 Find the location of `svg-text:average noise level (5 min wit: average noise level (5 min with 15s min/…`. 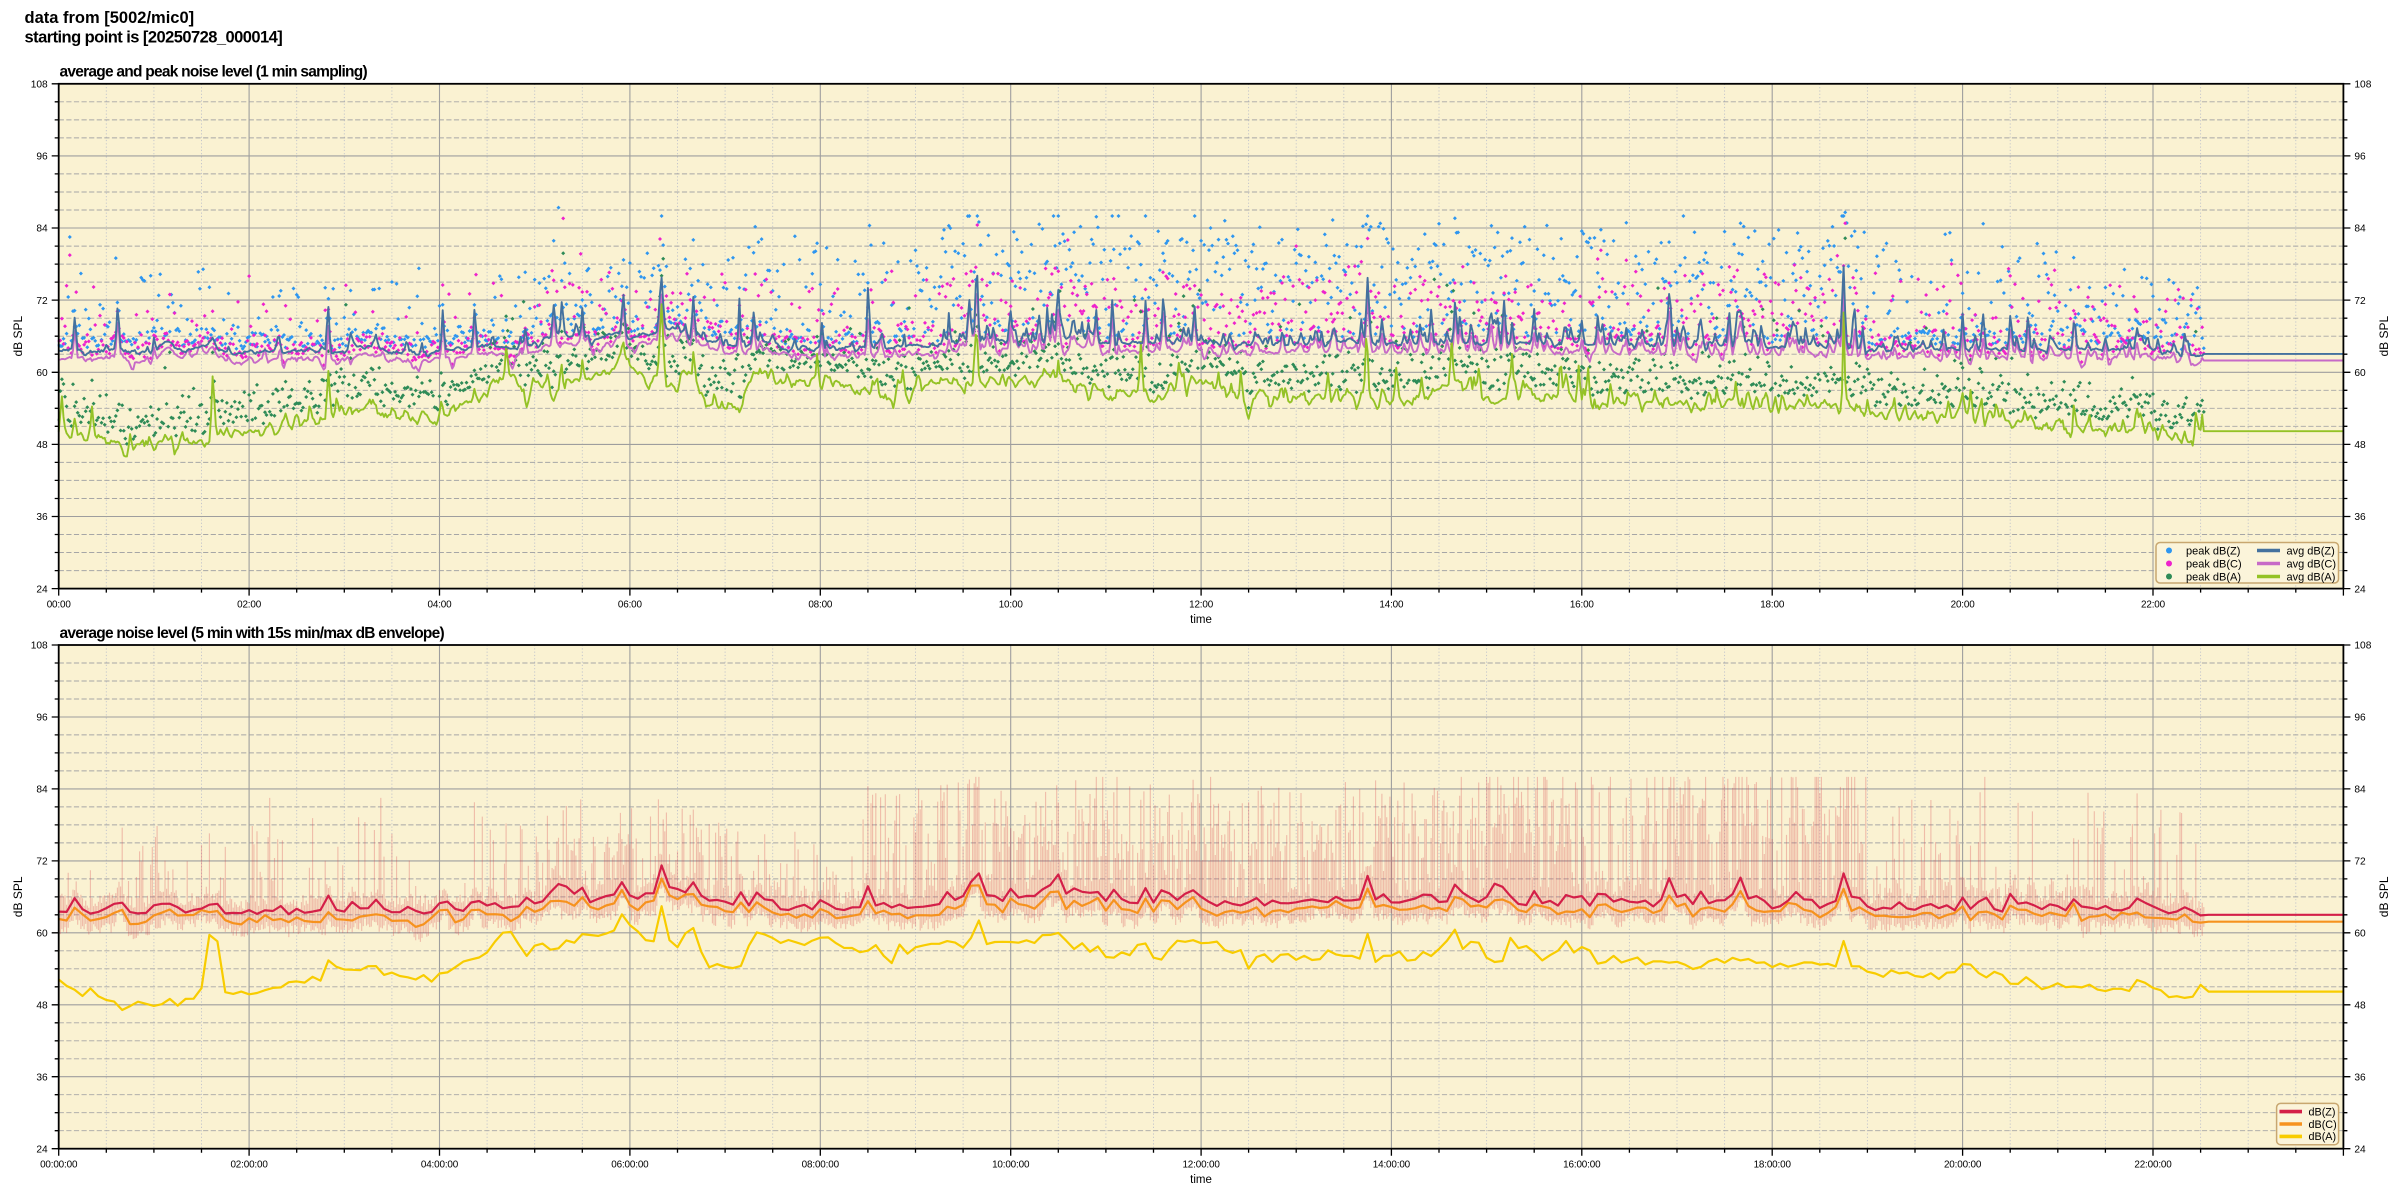

svg-text:average noise level (5 min wit: average noise level (5 min with 15s min/… is located at coordinates (252, 633).